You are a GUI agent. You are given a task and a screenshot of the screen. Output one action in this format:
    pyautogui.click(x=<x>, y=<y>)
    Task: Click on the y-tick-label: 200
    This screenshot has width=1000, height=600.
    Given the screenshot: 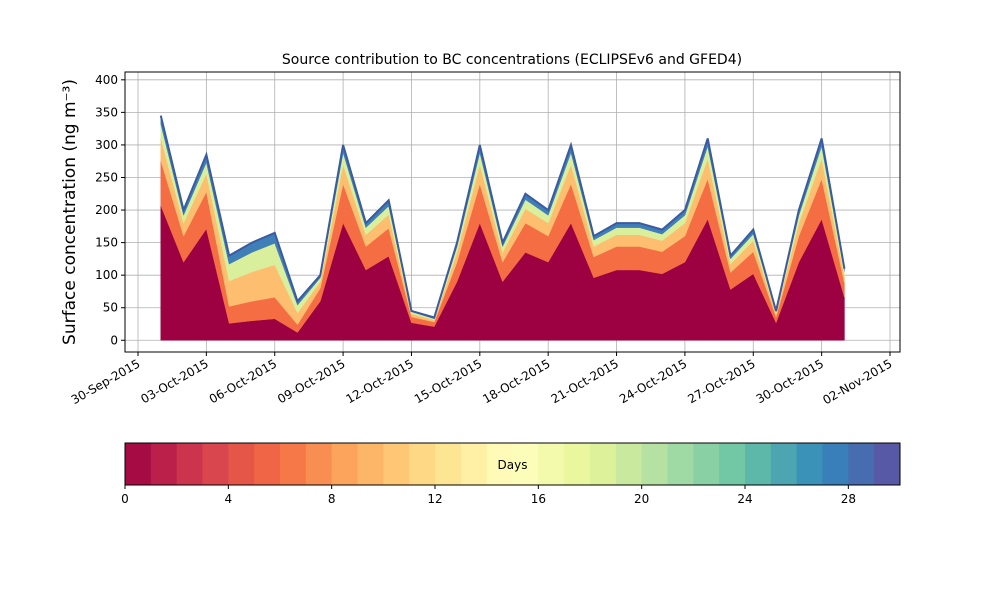 What is the action you would take?
    pyautogui.click(x=106, y=210)
    